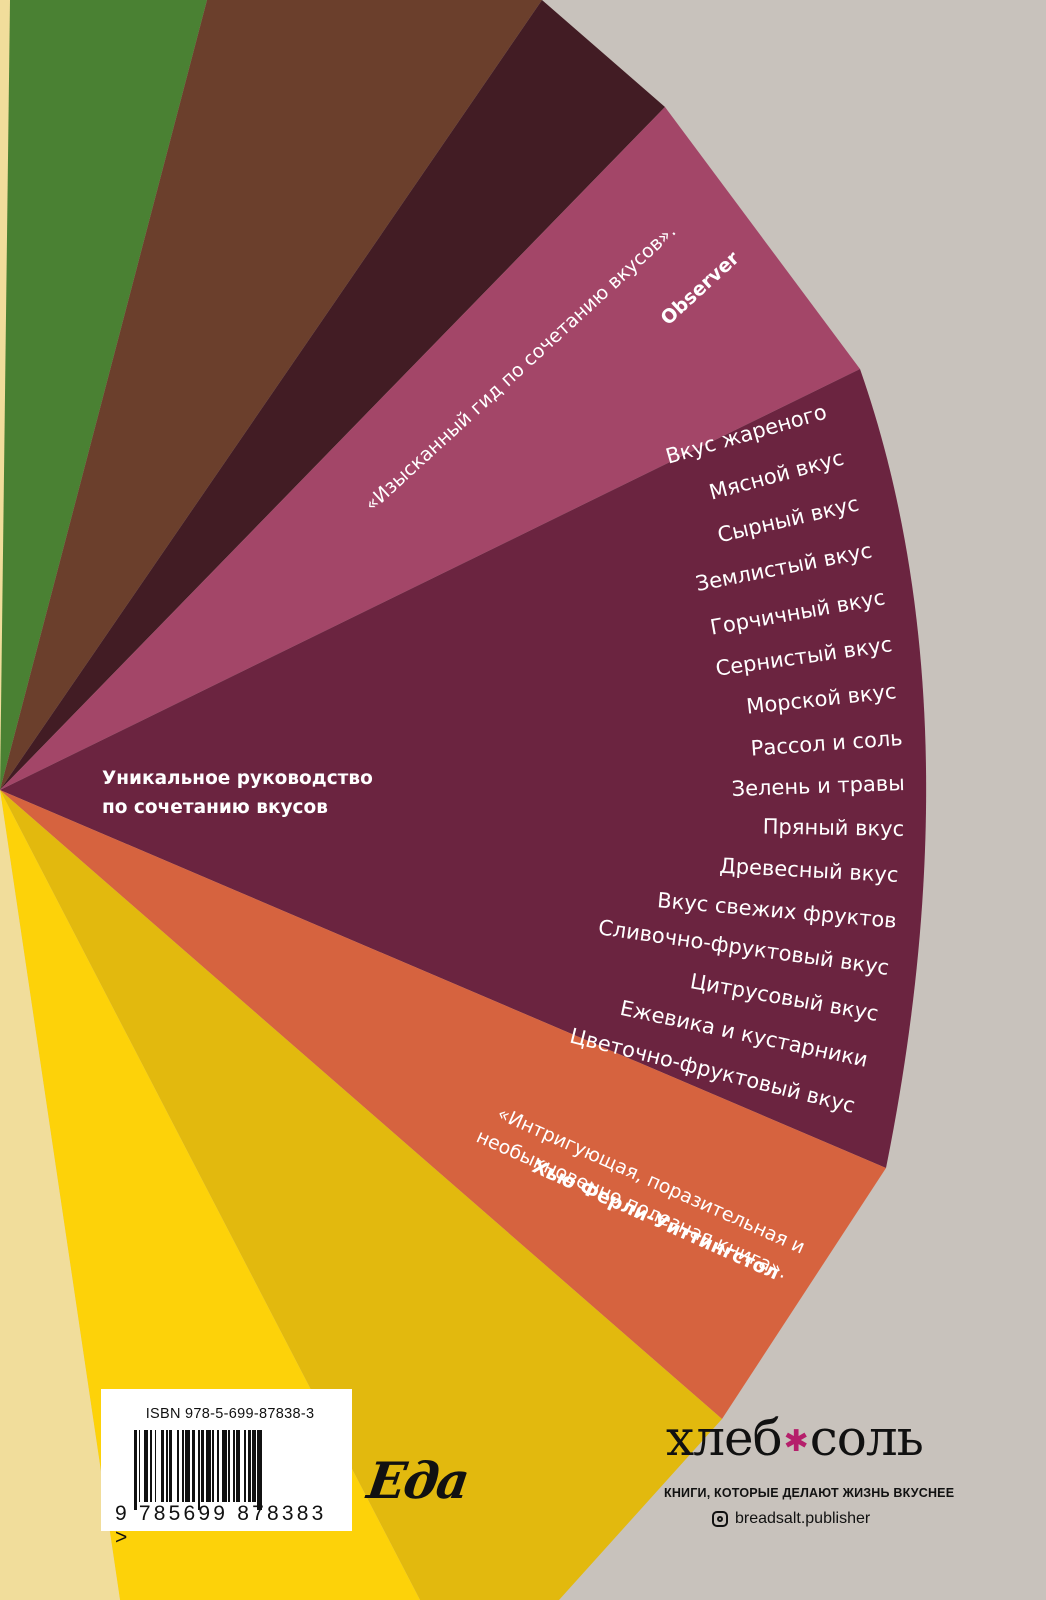 Image resolution: width=1046 pixels, height=1600 pixels. What do you see at coordinates (221, 1525) in the screenshot?
I see `ean-digits: 9 785699 878383 >` at bounding box center [221, 1525].